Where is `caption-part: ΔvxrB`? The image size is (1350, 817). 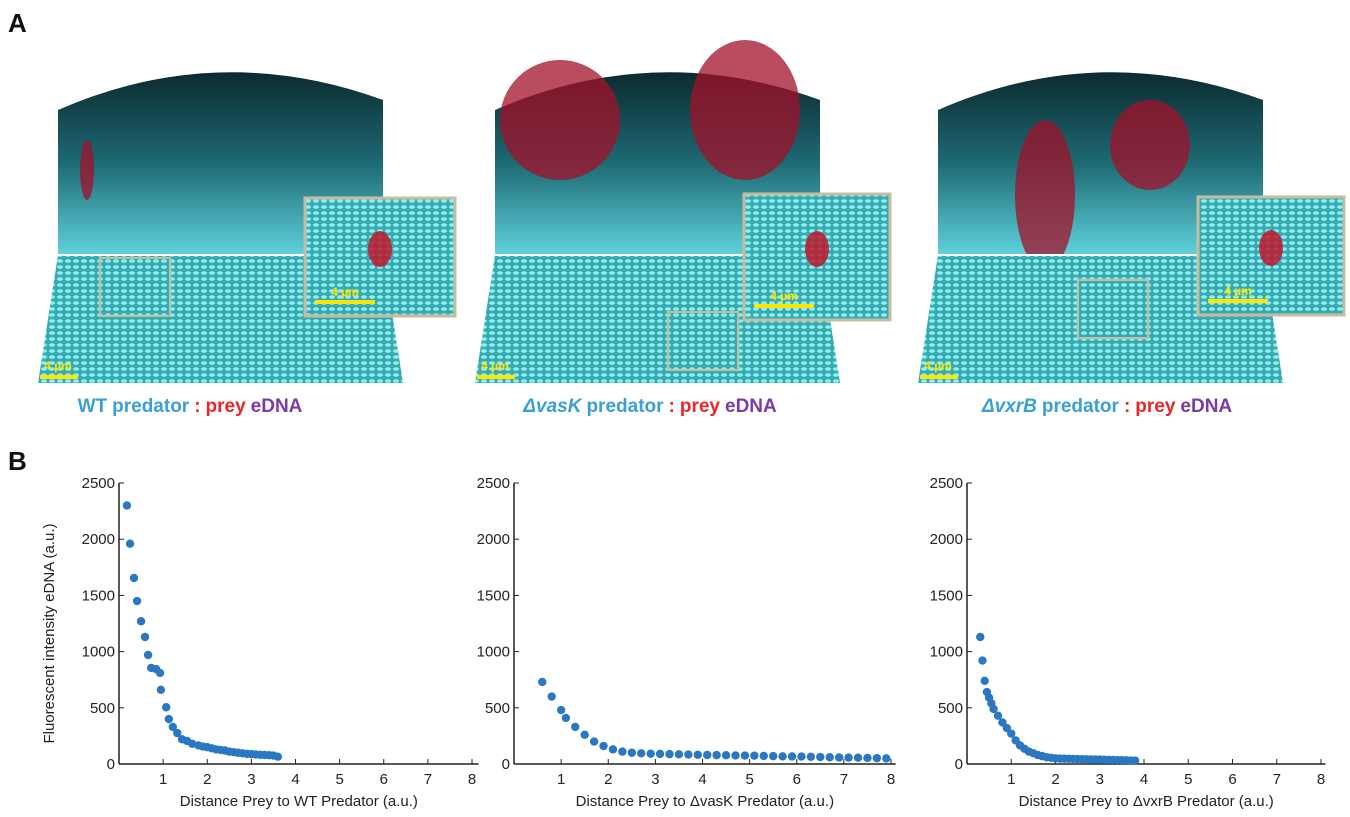
caption-part: ΔvxrB is located at coordinates (1009, 406).